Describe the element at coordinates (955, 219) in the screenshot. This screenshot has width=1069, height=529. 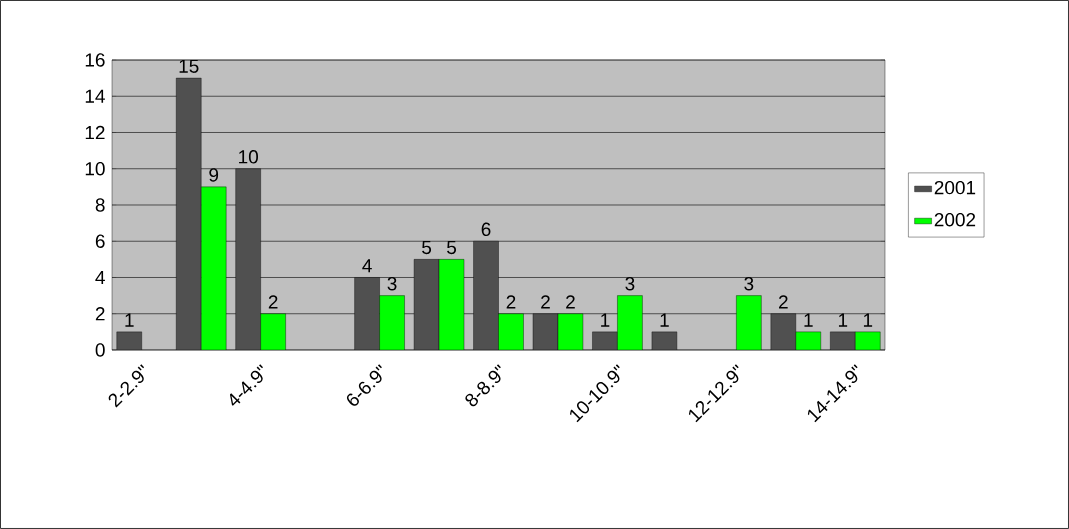
I see `legend-label: 2002` at that location.